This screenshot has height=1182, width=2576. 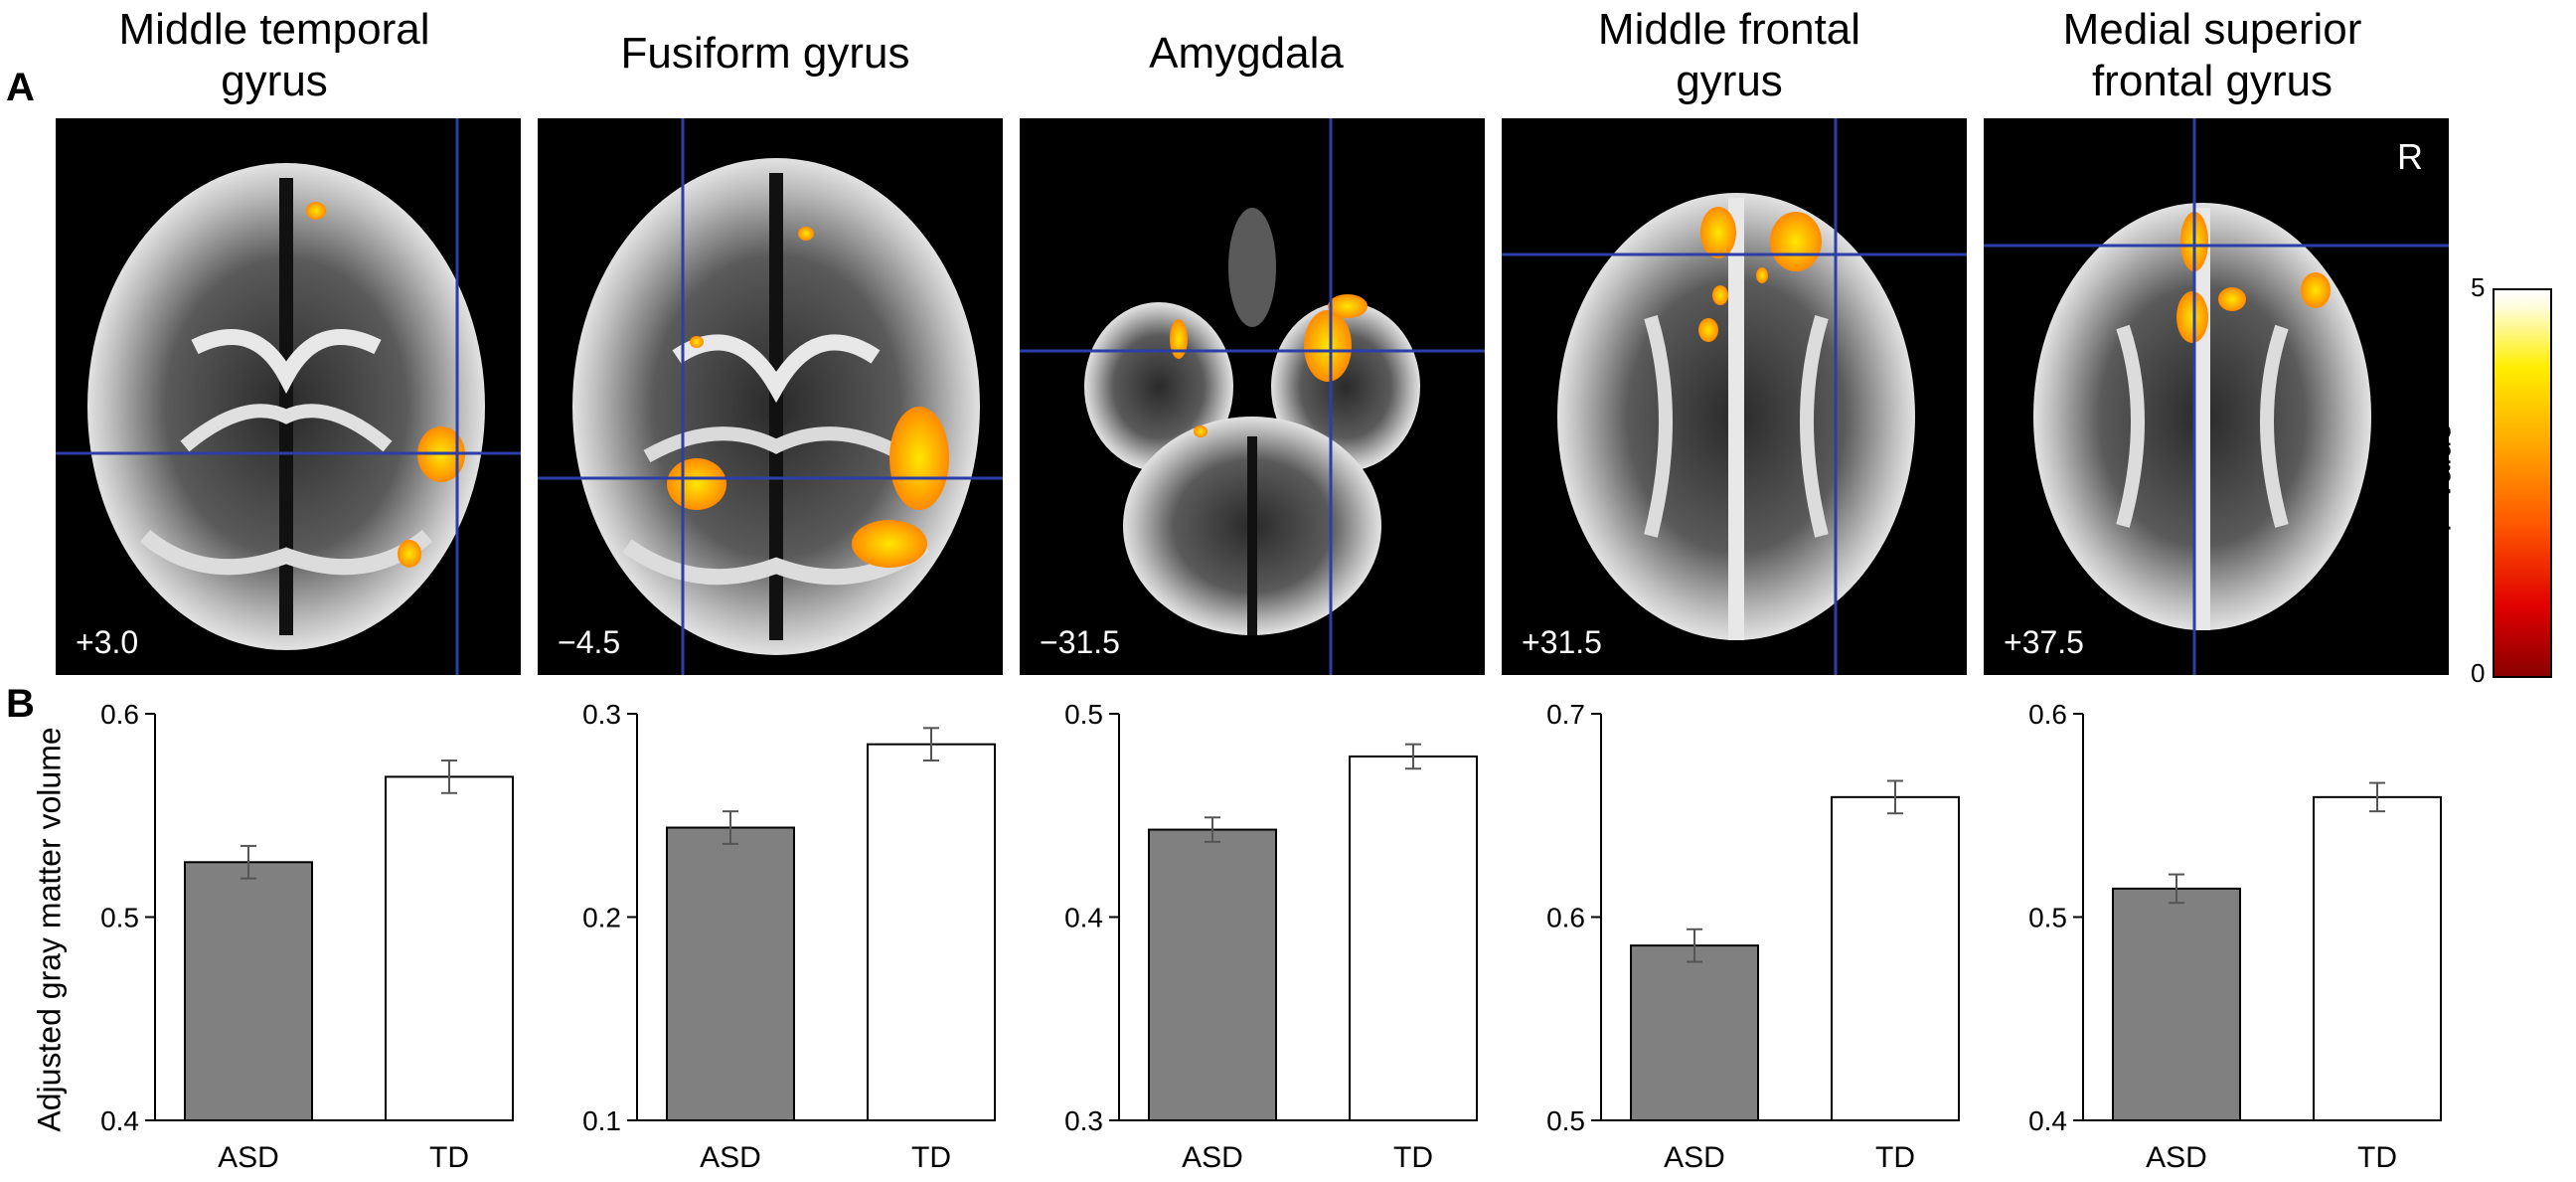 I want to click on title-line: Fusiform gyrus, so click(x=765, y=53).